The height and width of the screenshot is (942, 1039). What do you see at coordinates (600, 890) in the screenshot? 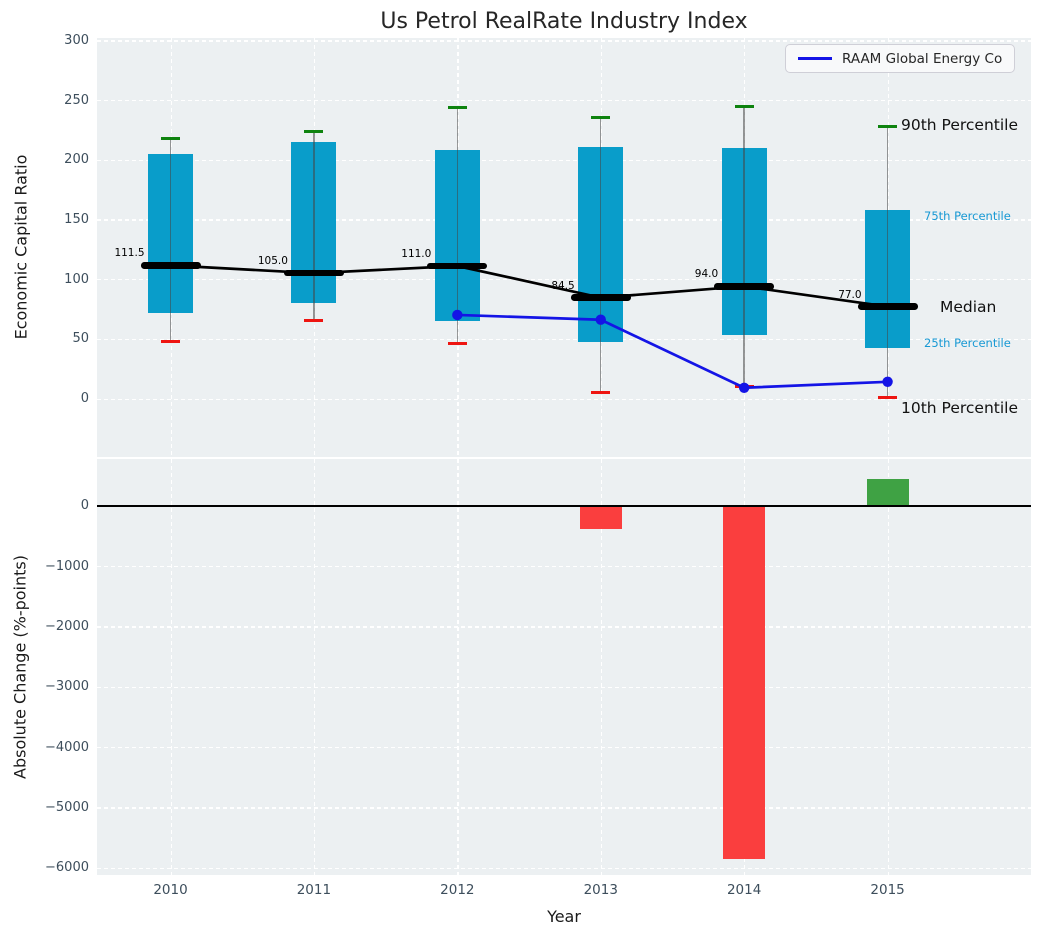
I see `xtick-label: 2013` at bounding box center [600, 890].